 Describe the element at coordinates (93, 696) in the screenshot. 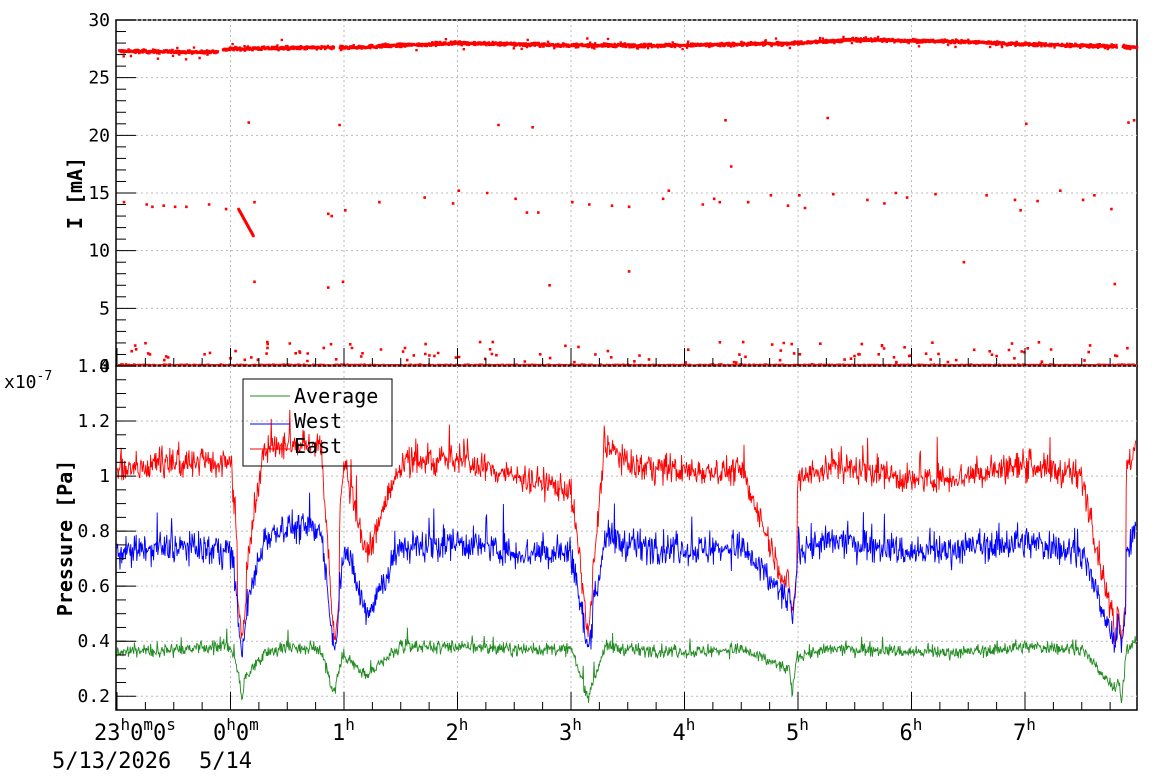

I see `y-tick-label: 0.2` at that location.